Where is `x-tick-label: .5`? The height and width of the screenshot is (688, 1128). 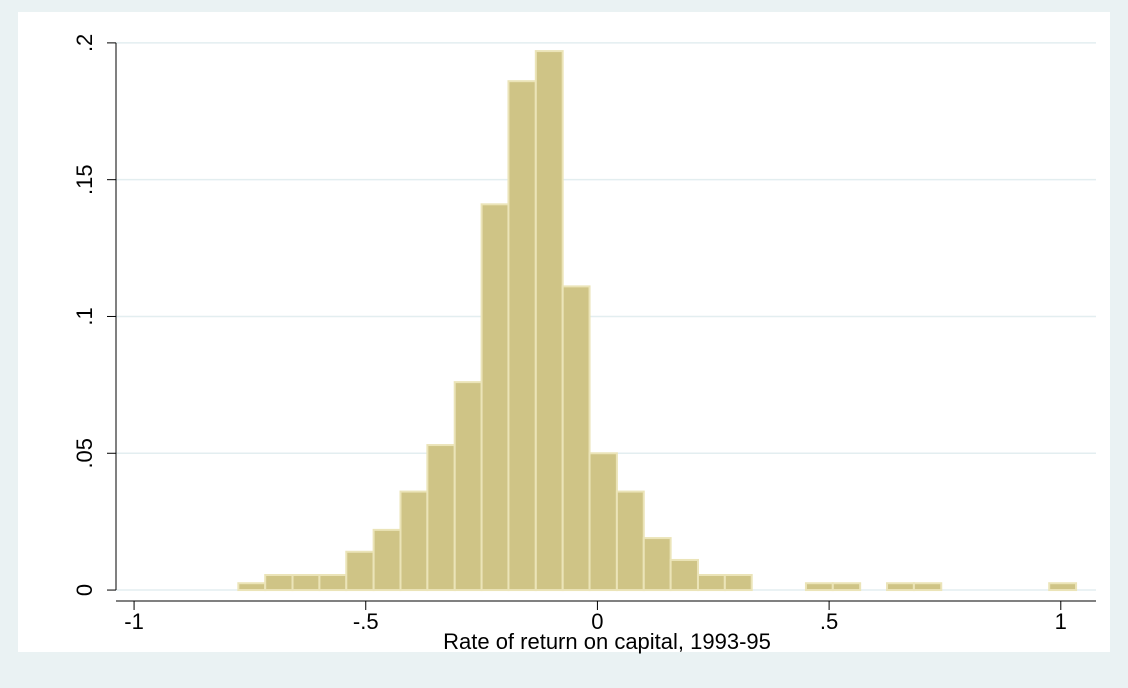
x-tick-label: .5 is located at coordinates (829, 621).